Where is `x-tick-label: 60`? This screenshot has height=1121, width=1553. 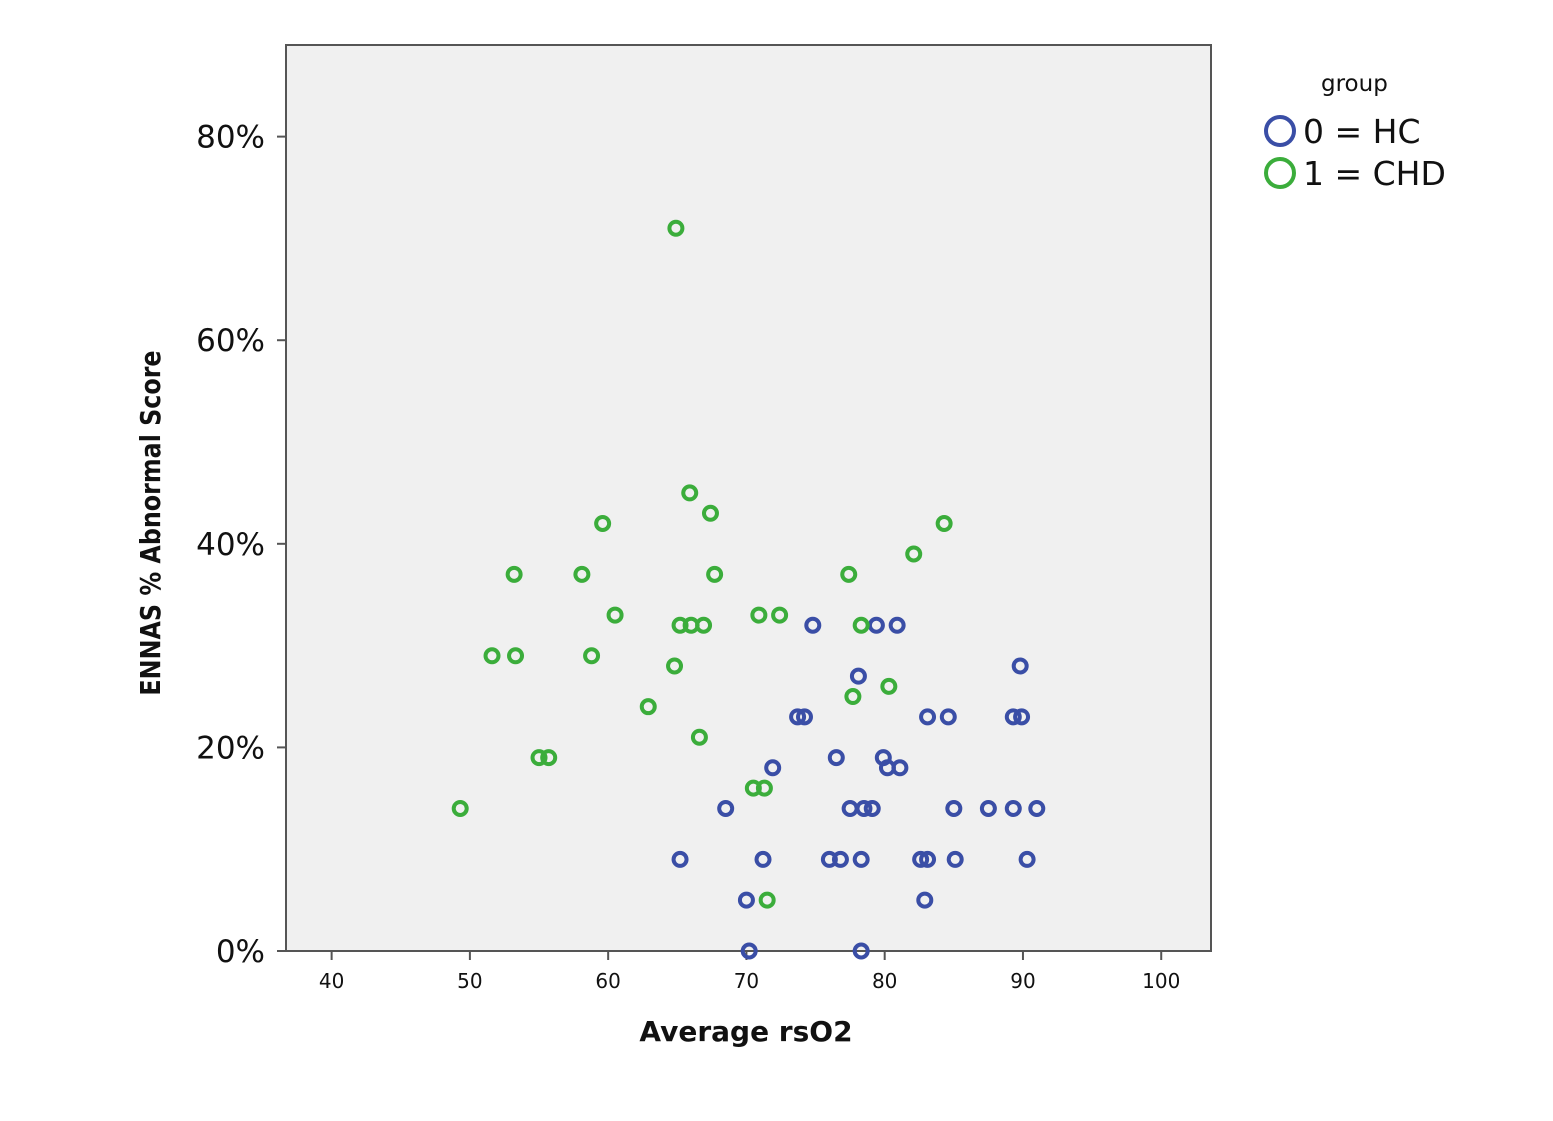 x-tick-label: 60 is located at coordinates (607, 981).